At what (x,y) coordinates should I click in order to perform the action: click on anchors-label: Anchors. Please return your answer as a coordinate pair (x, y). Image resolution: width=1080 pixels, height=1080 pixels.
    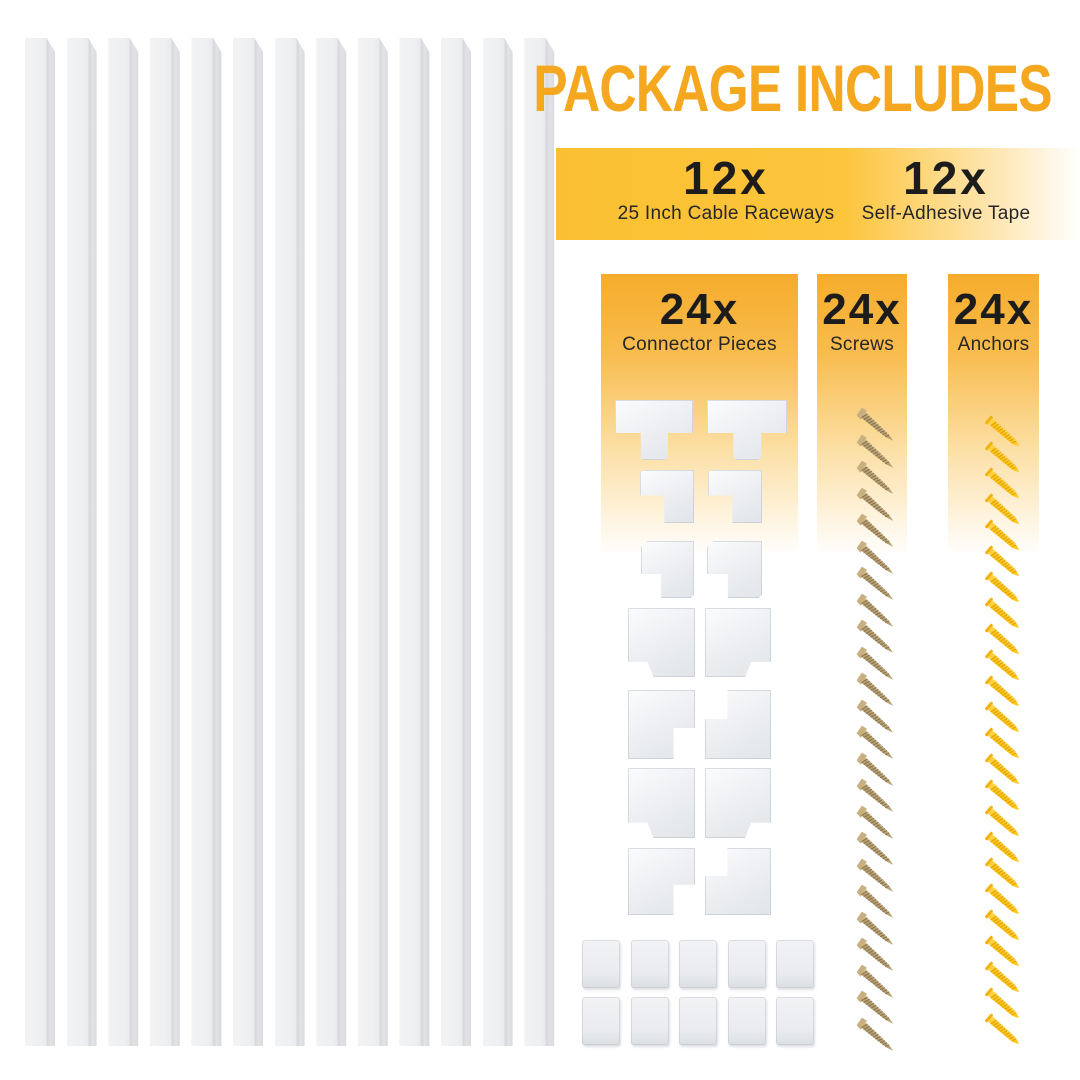
    Looking at the image, I should click on (993, 344).